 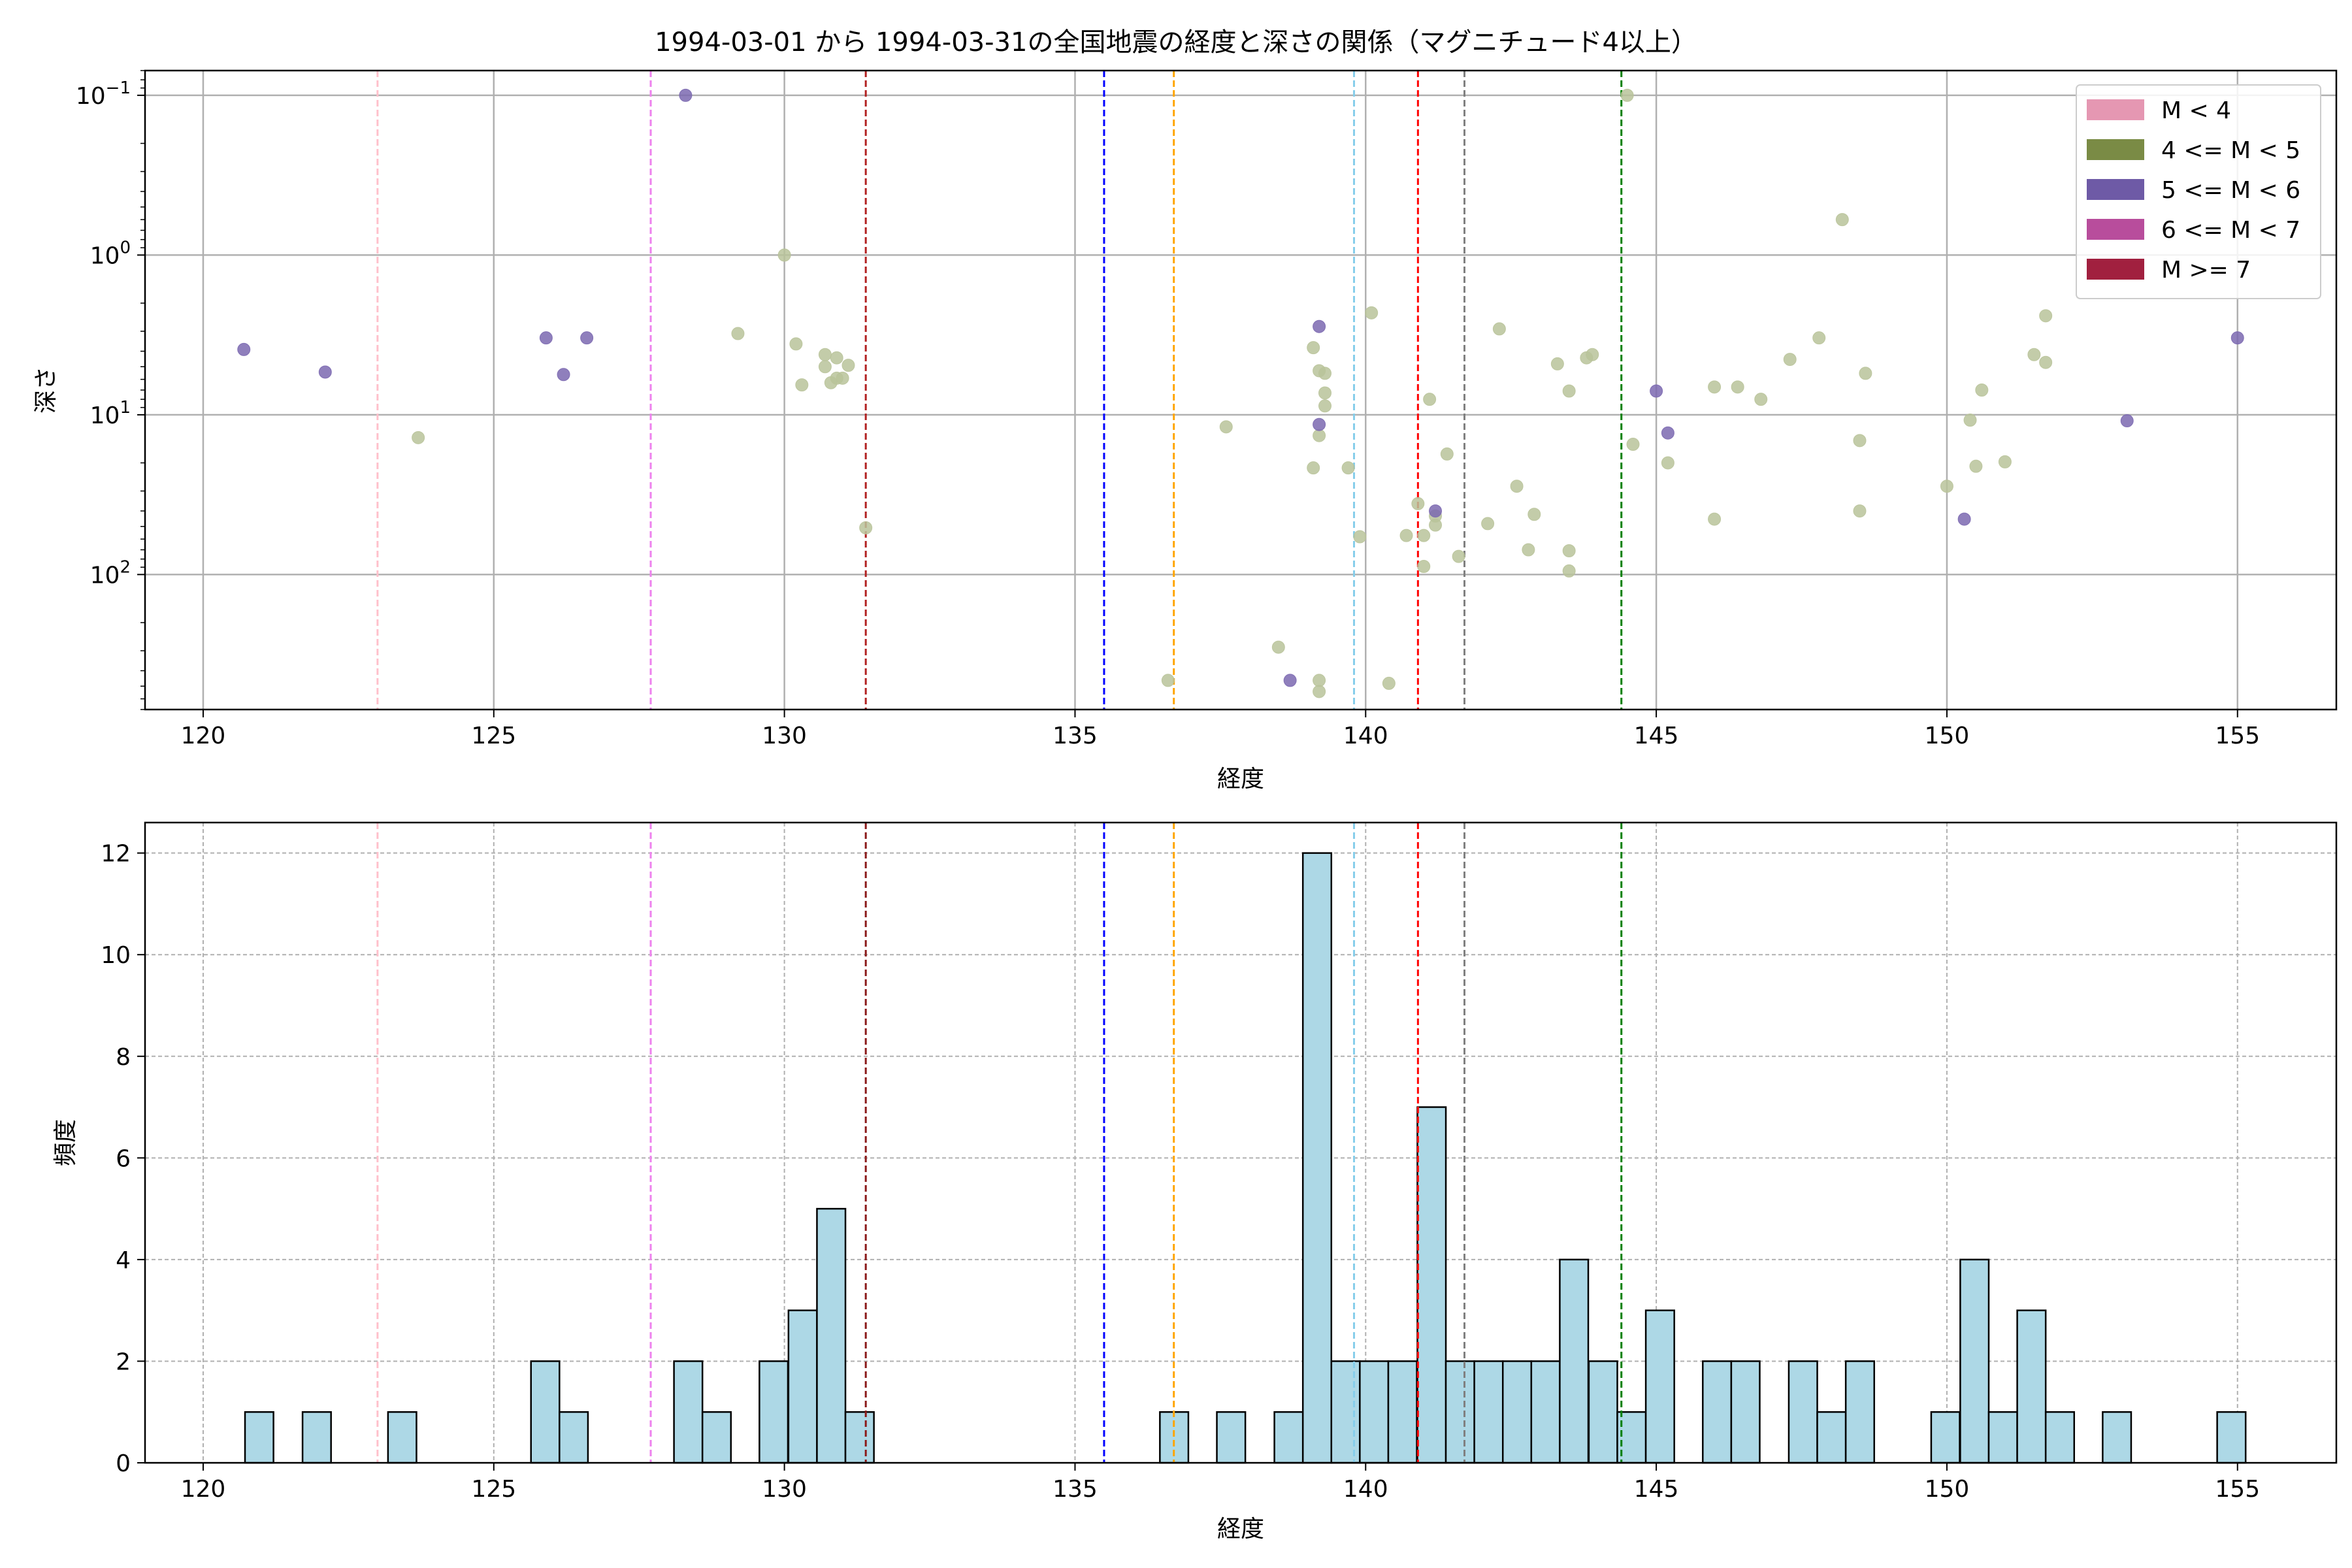 I want to click on legend-label: M >= 7, so click(x=2206, y=270).